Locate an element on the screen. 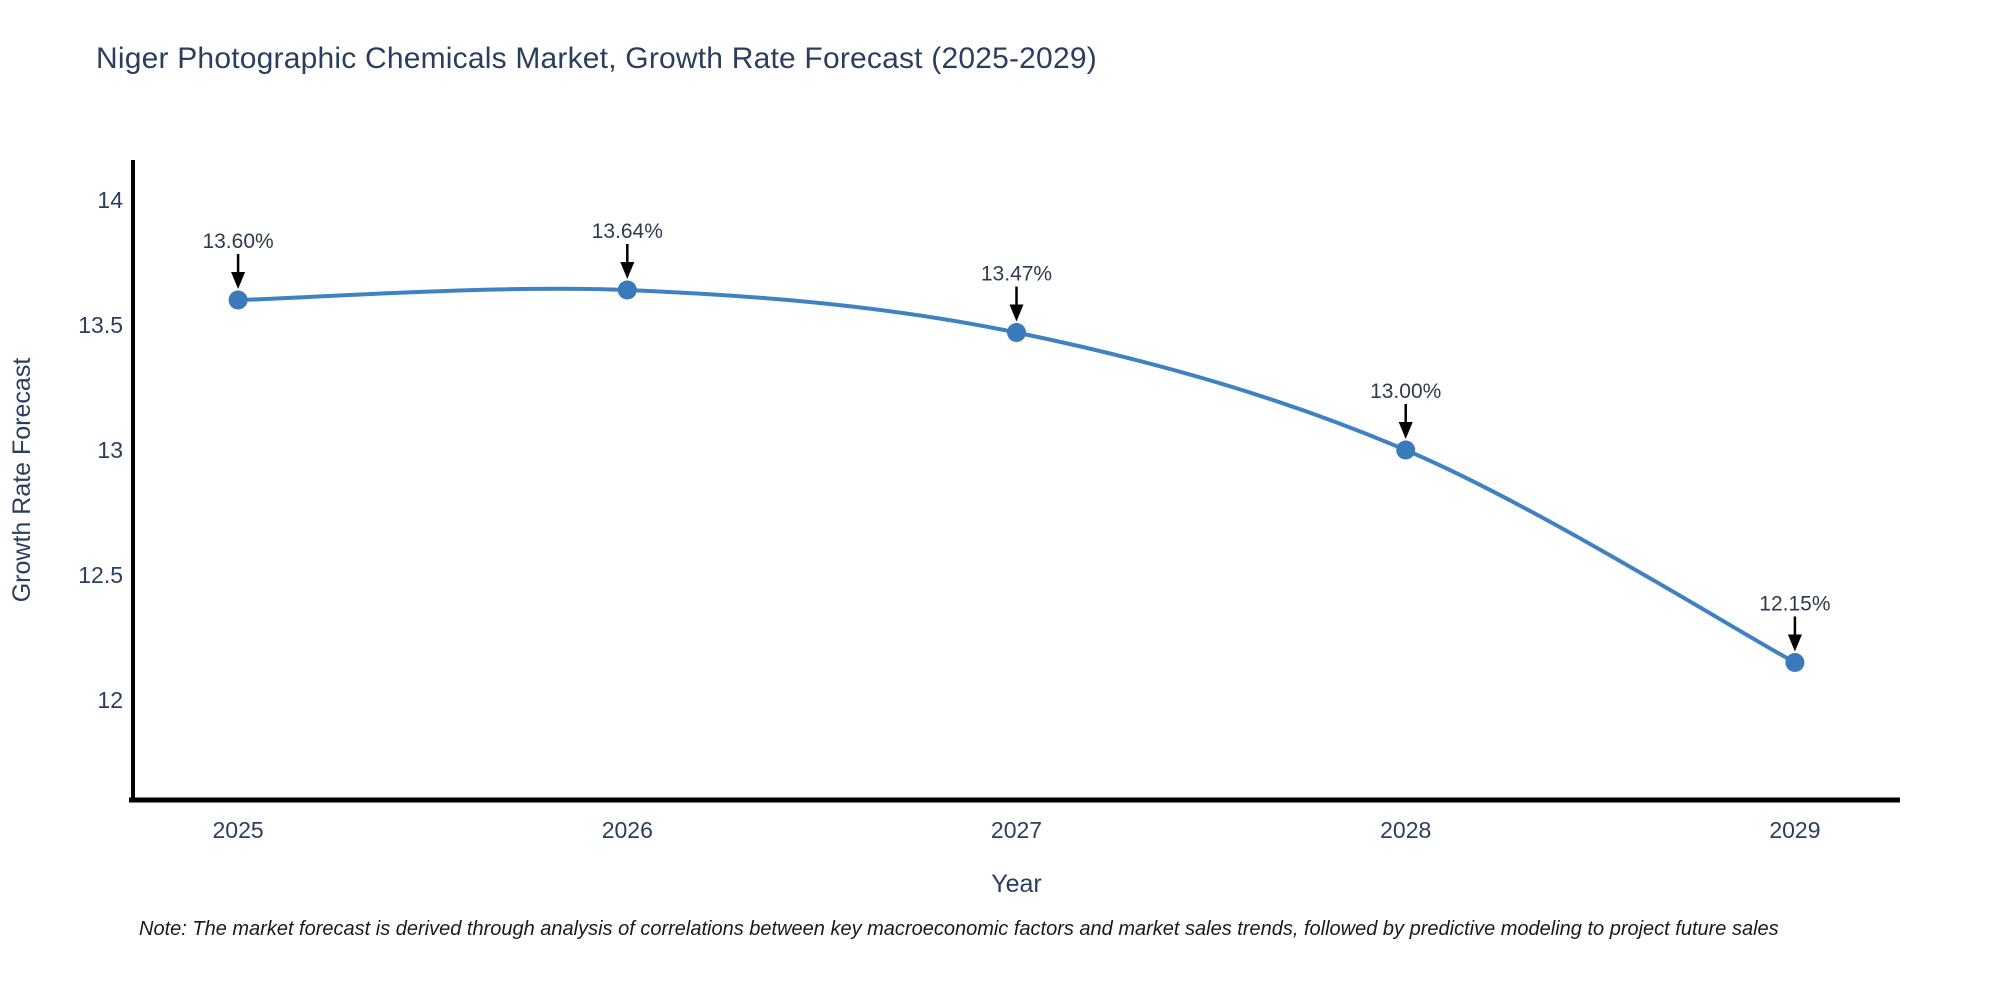 The height and width of the screenshot is (1000, 2000). x-tick-label: 2029 is located at coordinates (1794, 830).